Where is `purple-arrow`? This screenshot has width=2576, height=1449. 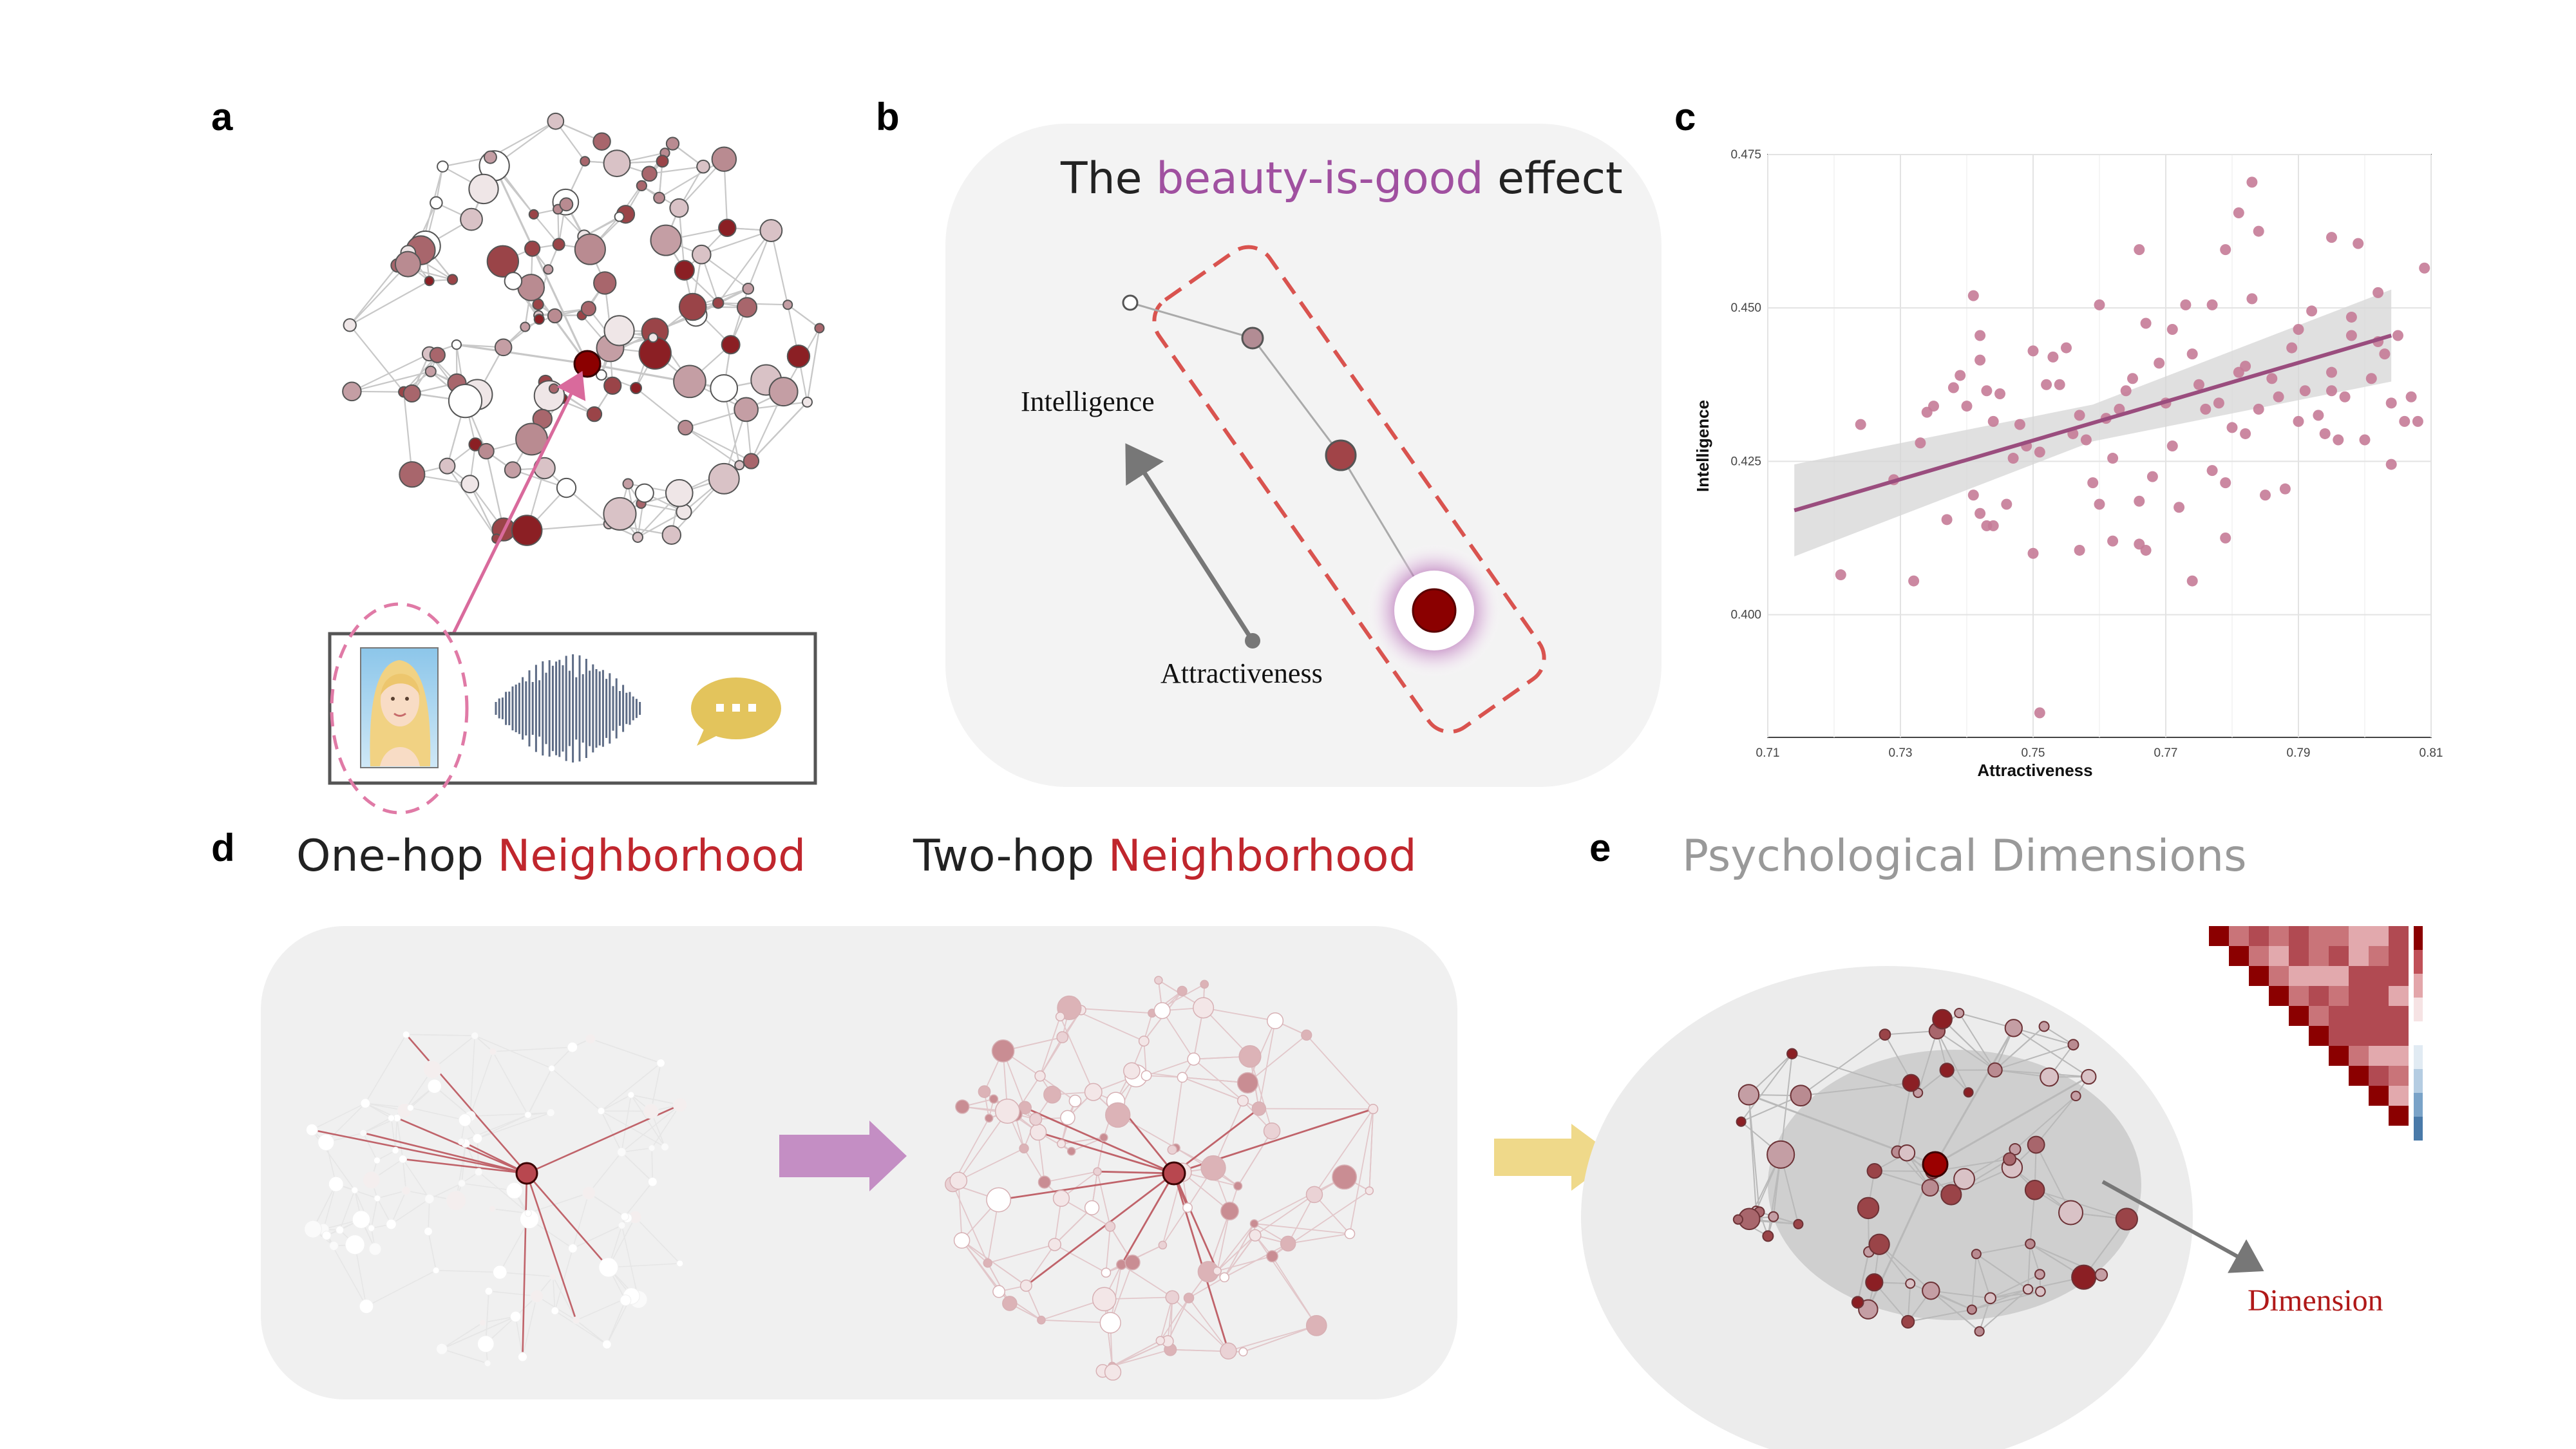
purple-arrow is located at coordinates (843, 1156).